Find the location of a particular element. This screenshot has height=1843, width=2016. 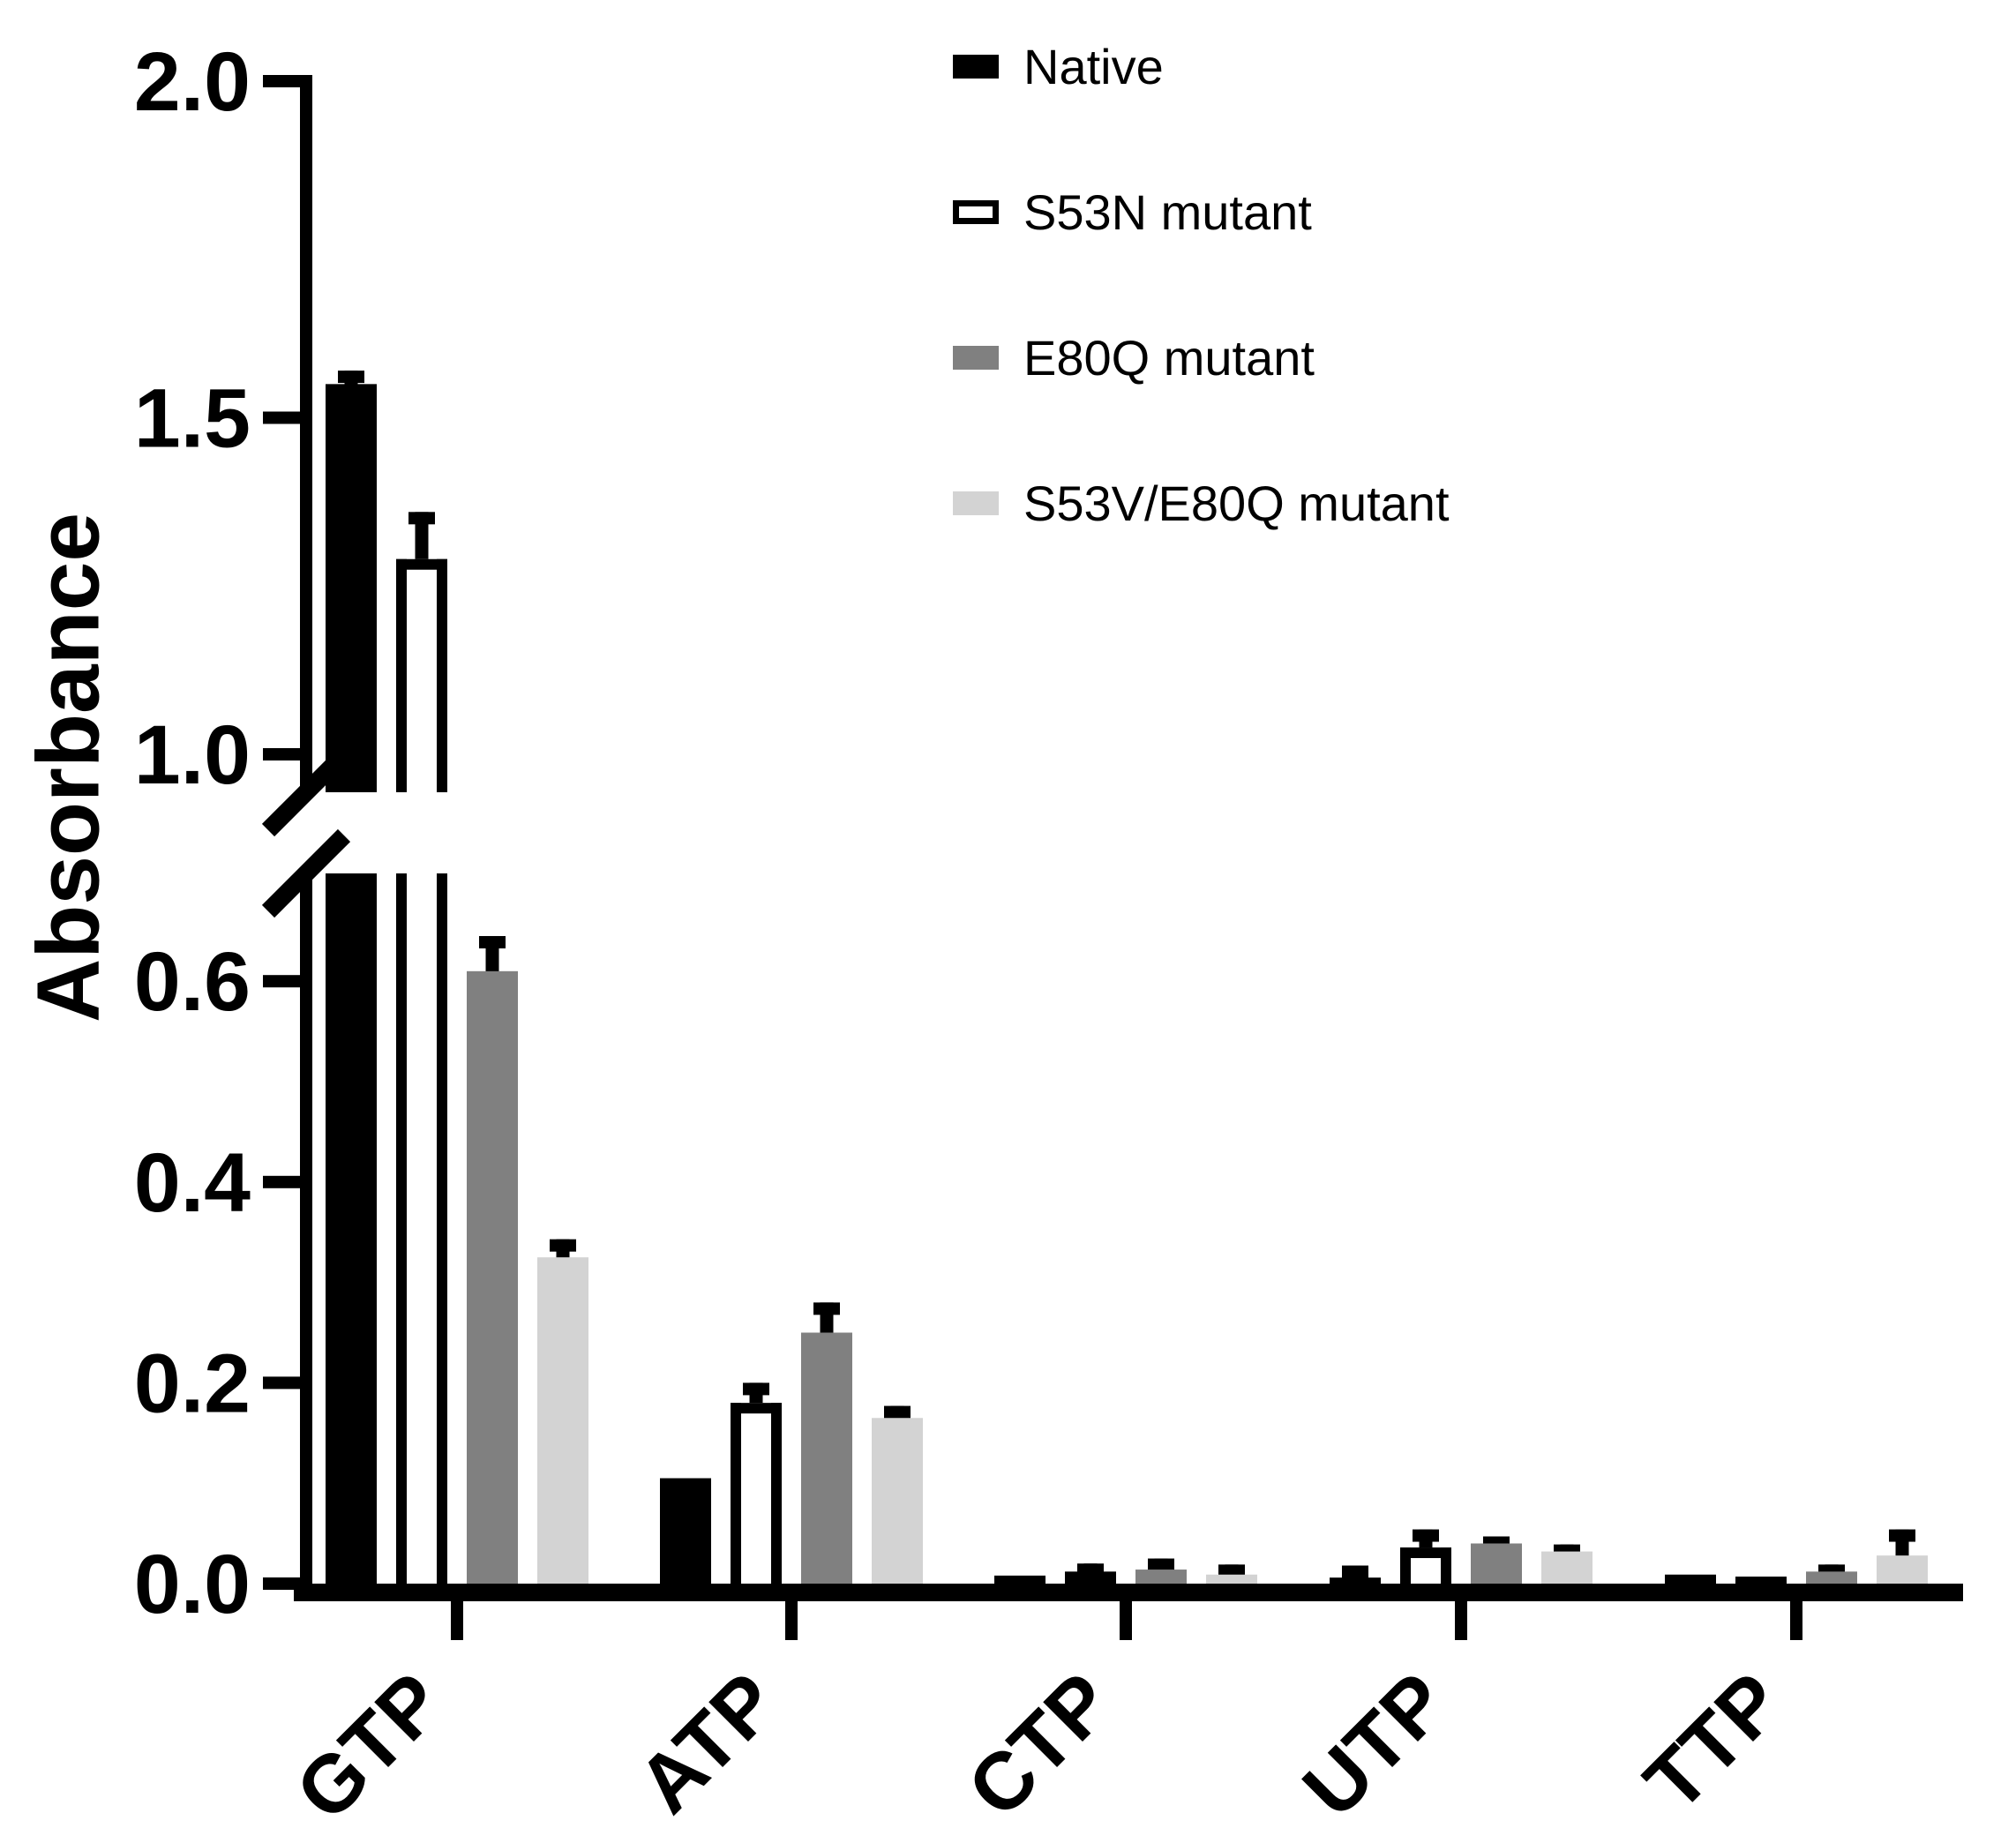

bar-GTP-series0-upper is located at coordinates (352, 588).